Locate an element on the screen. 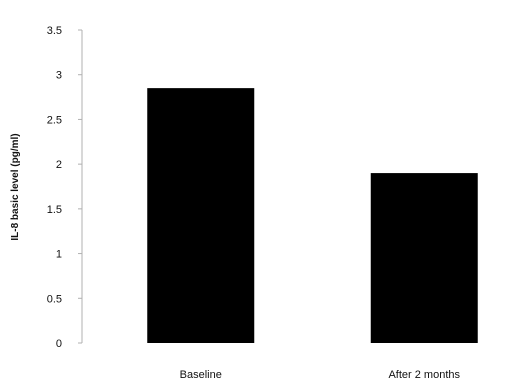  y-tick-label: 3 is located at coordinates (59, 76).